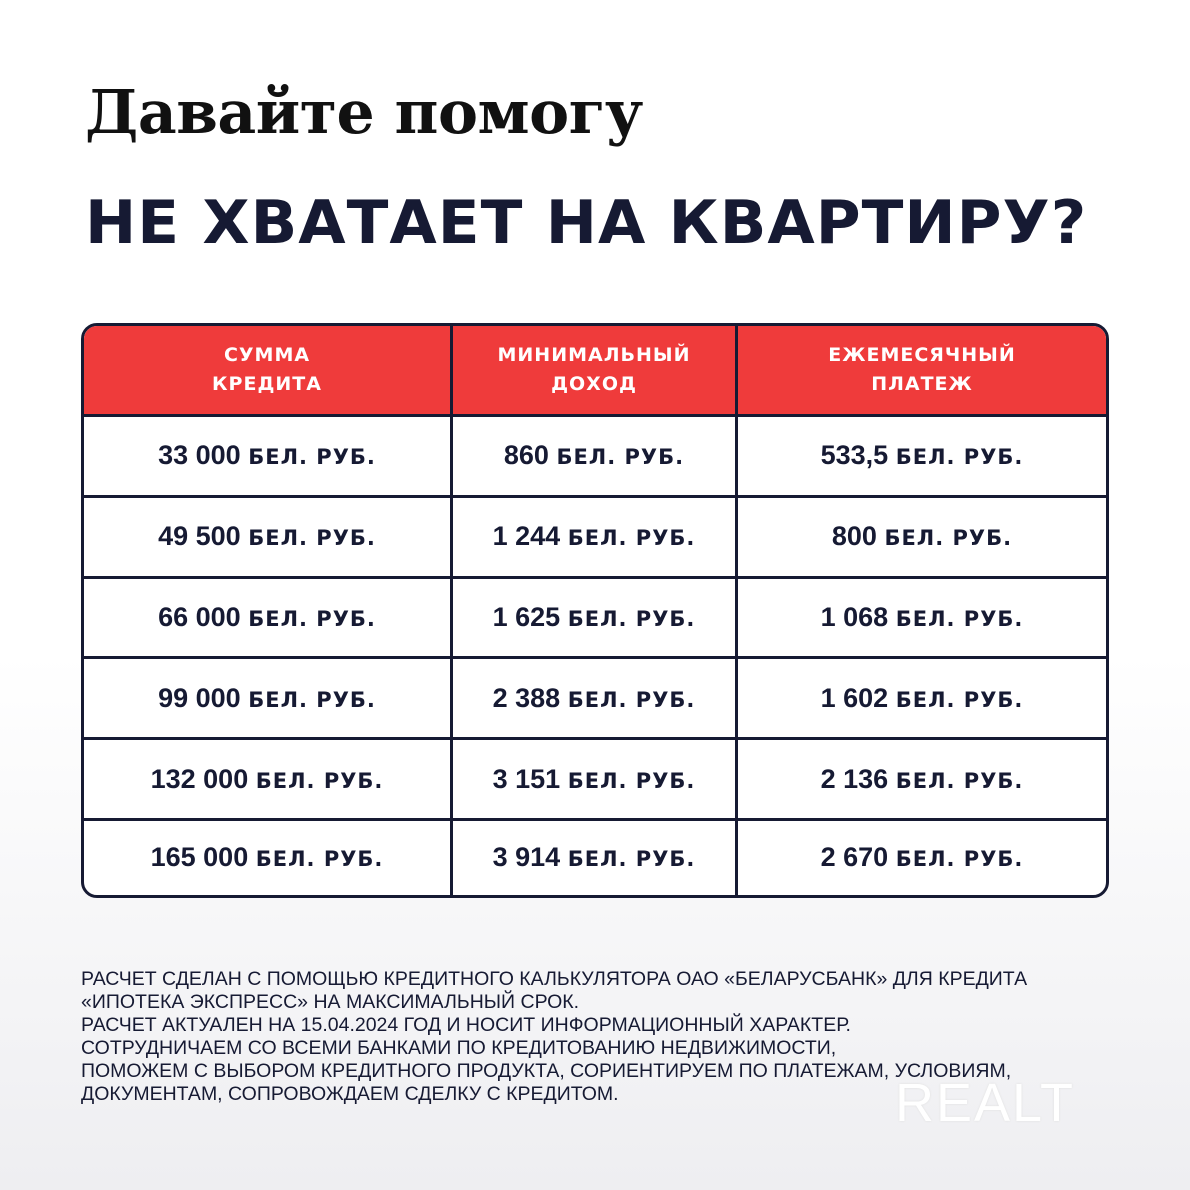  What do you see at coordinates (526, 857) in the screenshot?
I see `amount: 3 914` at bounding box center [526, 857].